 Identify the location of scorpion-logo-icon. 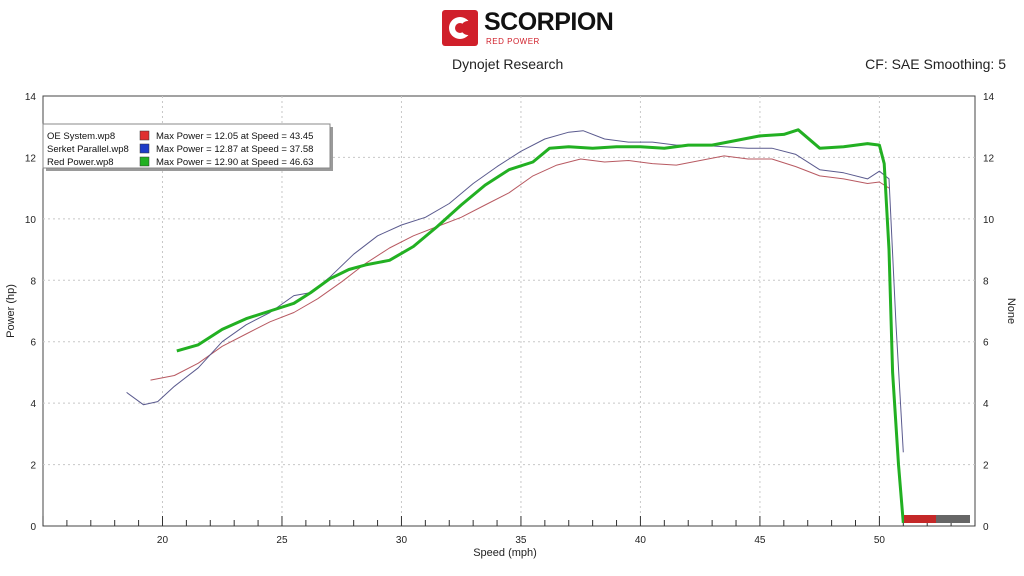
(460, 28).